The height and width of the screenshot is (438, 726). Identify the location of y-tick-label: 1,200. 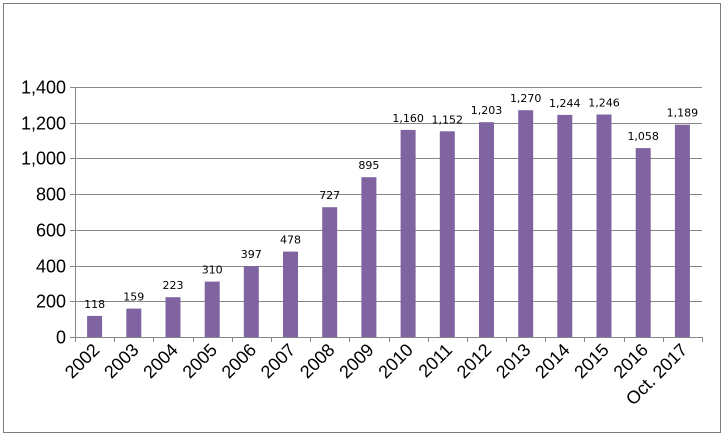
(43, 124).